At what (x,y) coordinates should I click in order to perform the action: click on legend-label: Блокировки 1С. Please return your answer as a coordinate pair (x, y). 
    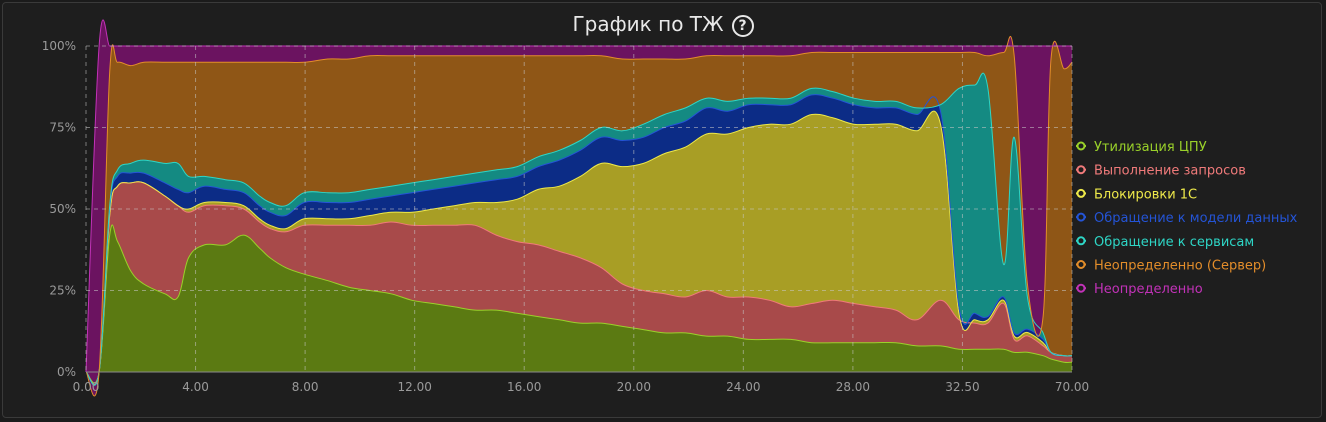
    Looking at the image, I should click on (1145, 194).